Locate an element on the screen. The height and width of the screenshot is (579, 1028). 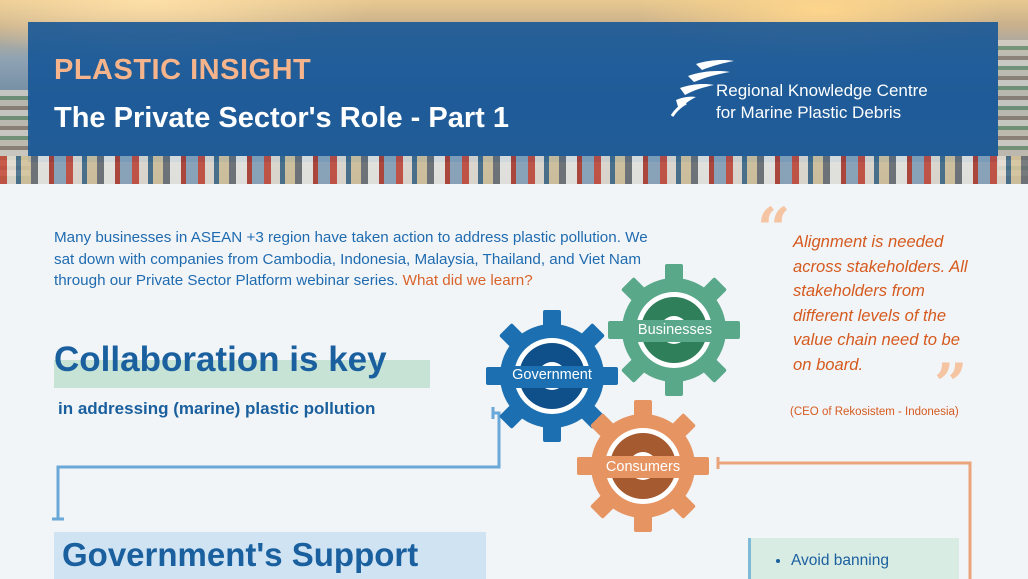
connector-orange is located at coordinates (844, 518).